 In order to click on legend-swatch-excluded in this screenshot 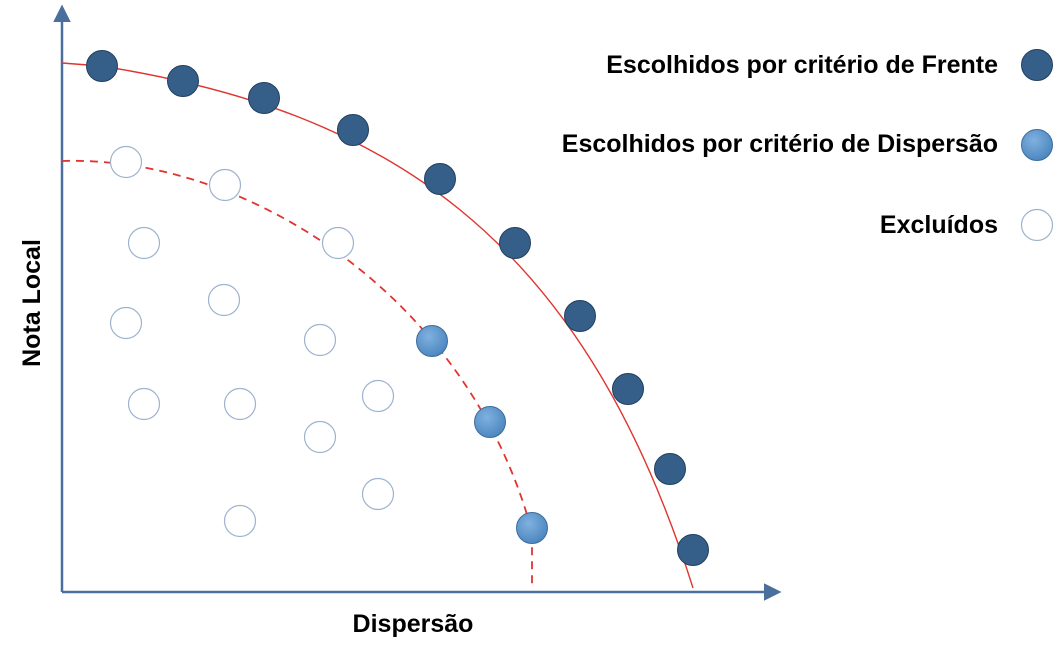, I will do `click(1037, 225)`.